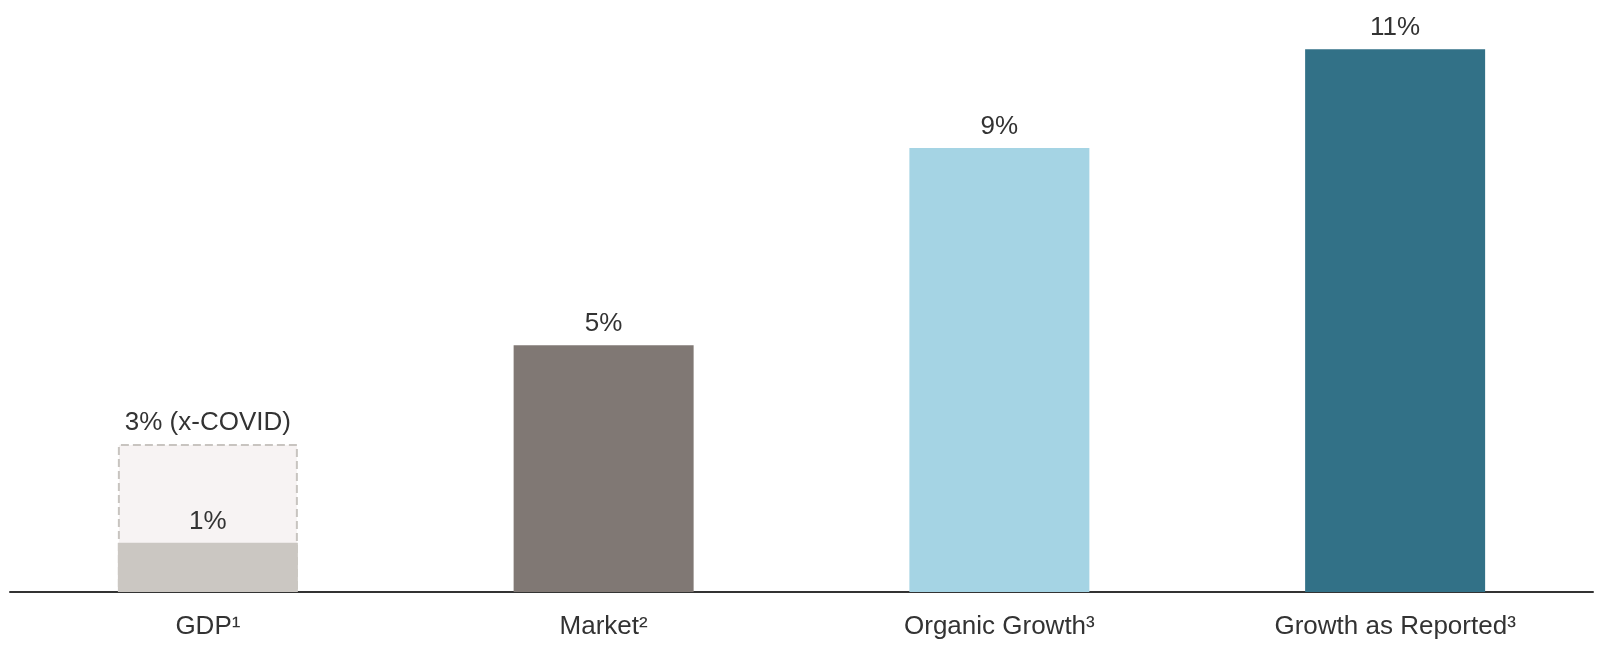  What do you see at coordinates (208, 519) in the screenshot?
I see `data-label: 1%` at bounding box center [208, 519].